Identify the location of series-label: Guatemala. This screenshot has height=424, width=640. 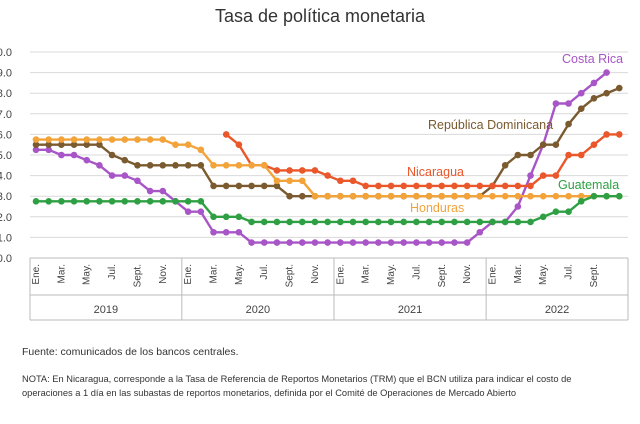
(588, 185).